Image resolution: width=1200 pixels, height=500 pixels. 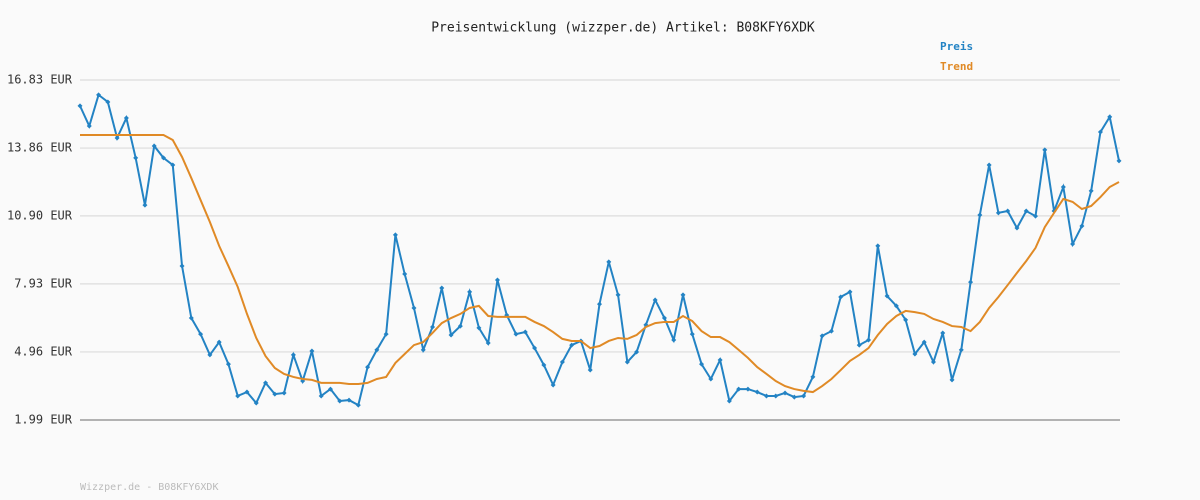 I want to click on legend-entry: Preis, so click(x=956, y=46).